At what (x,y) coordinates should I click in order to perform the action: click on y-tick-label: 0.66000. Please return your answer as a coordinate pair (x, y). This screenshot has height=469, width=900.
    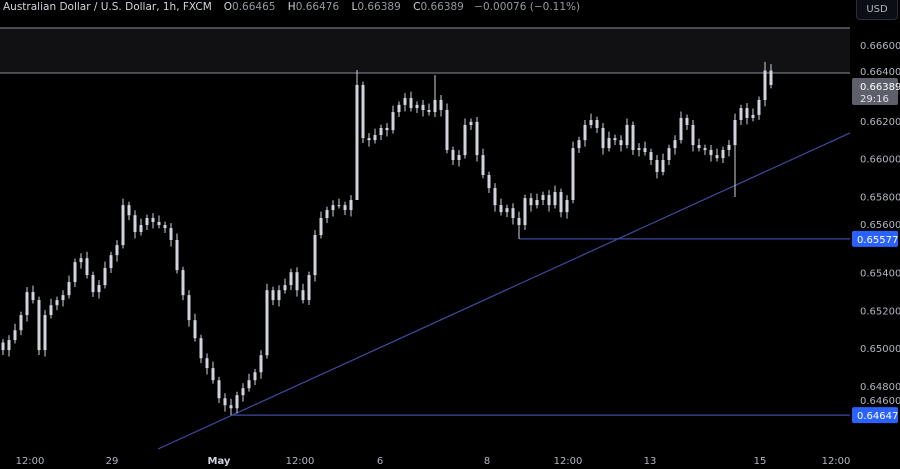
    Looking at the image, I should click on (880, 160).